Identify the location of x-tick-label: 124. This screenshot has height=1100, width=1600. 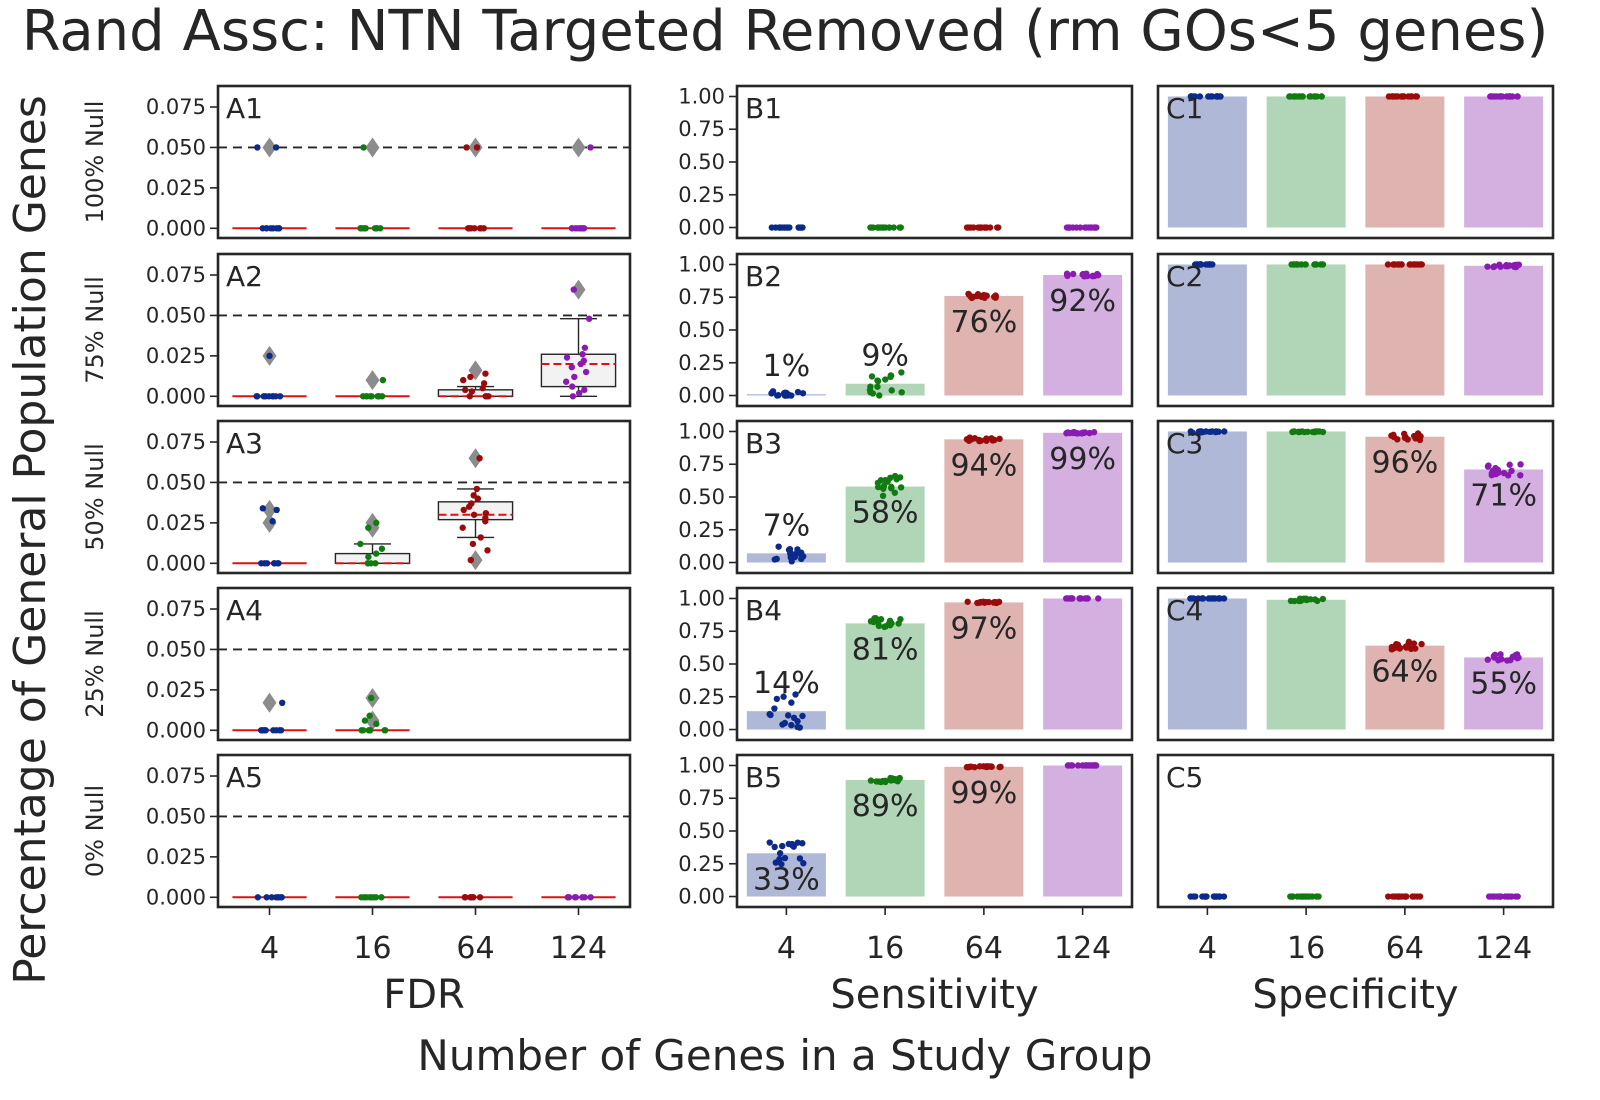
(1082, 948).